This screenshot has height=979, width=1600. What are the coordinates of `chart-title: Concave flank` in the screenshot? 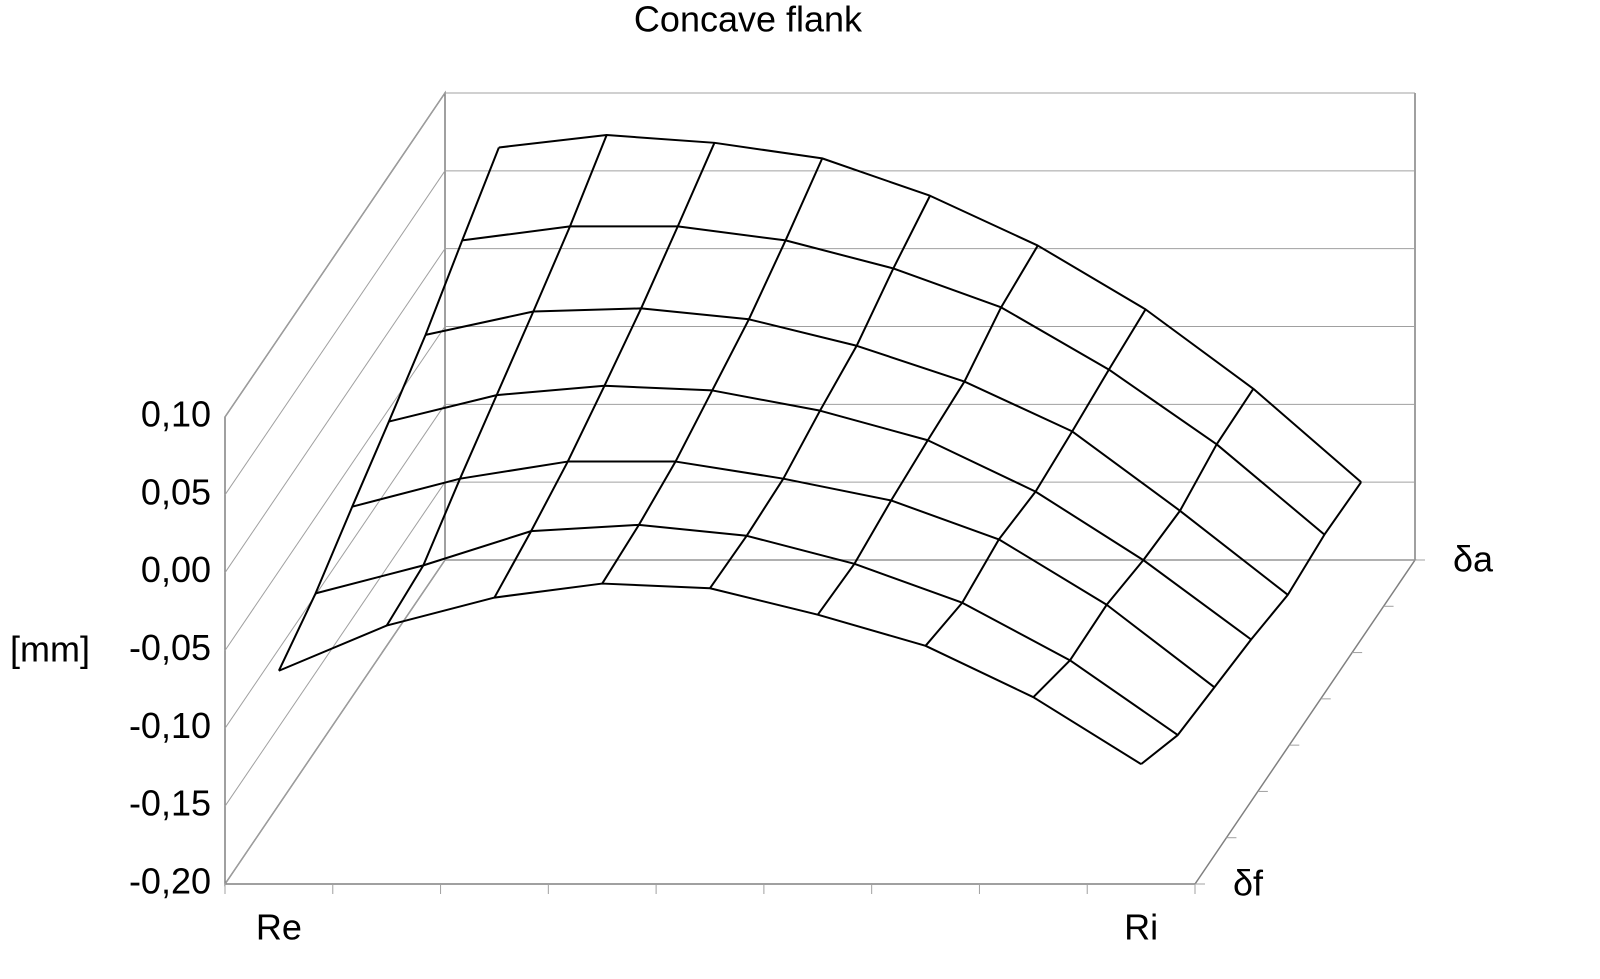 It's located at (748, 20).